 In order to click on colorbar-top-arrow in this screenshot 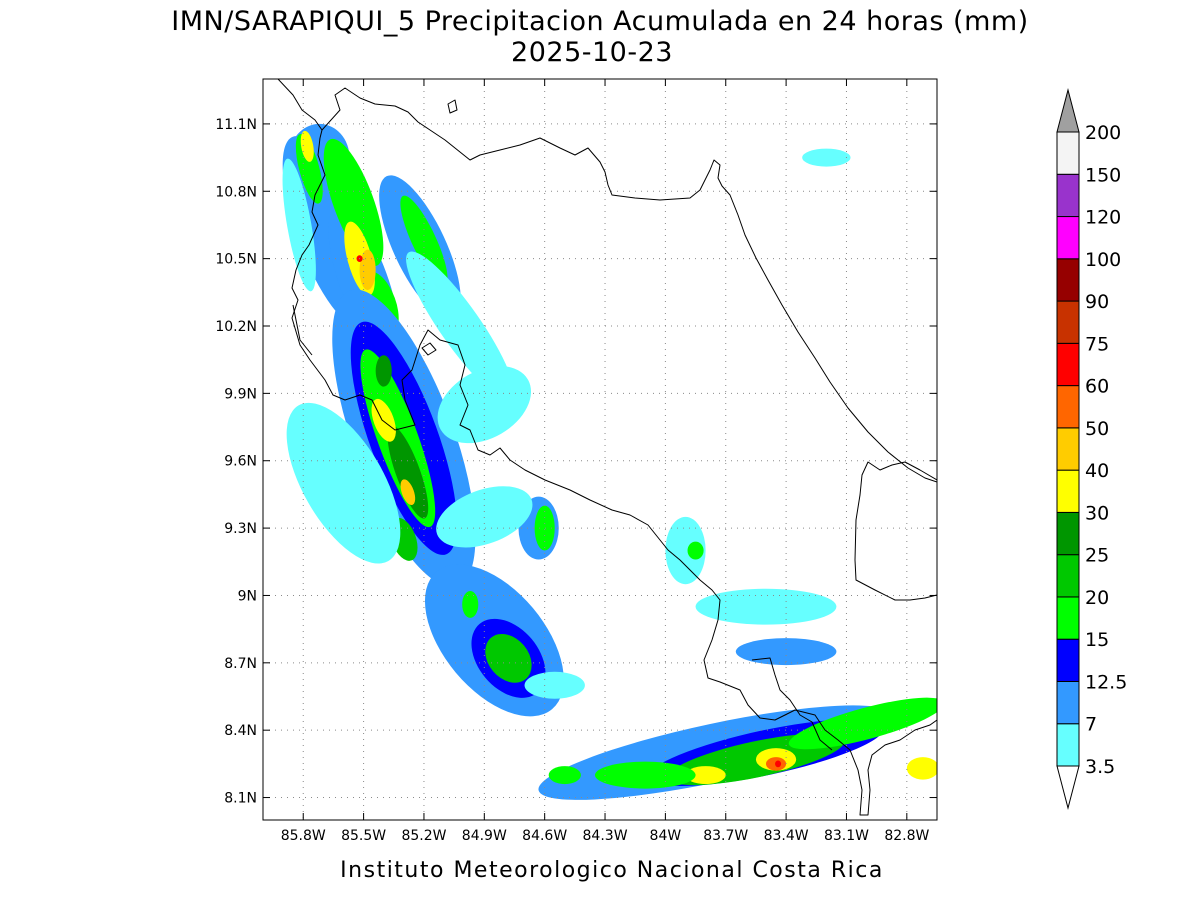, I will do `click(1068, 110)`.